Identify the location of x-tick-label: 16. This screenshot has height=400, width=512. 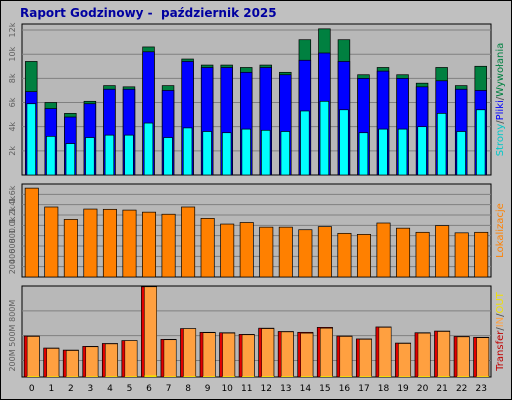
(345, 389).